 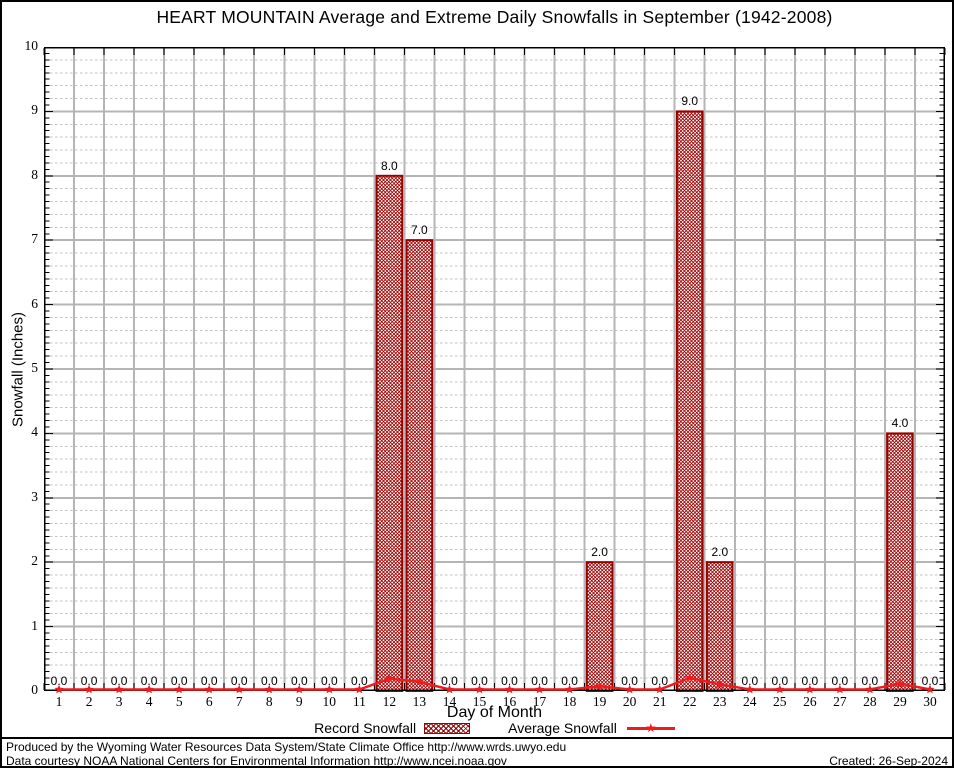 What do you see at coordinates (389, 701) in the screenshot?
I see `x-tick-label-12: 12` at bounding box center [389, 701].